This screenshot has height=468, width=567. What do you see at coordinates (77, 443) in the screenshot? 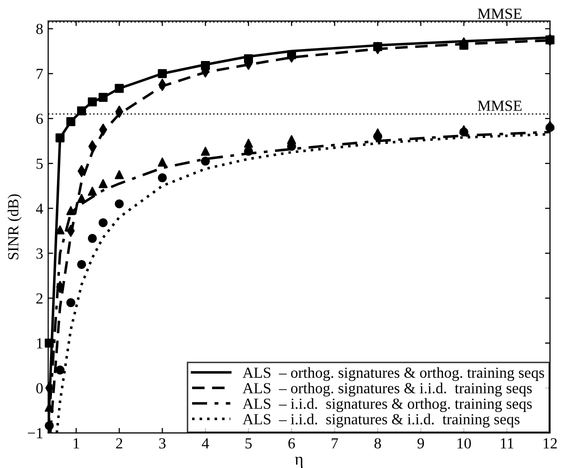
I see `x-tick-label: 1` at bounding box center [77, 443].